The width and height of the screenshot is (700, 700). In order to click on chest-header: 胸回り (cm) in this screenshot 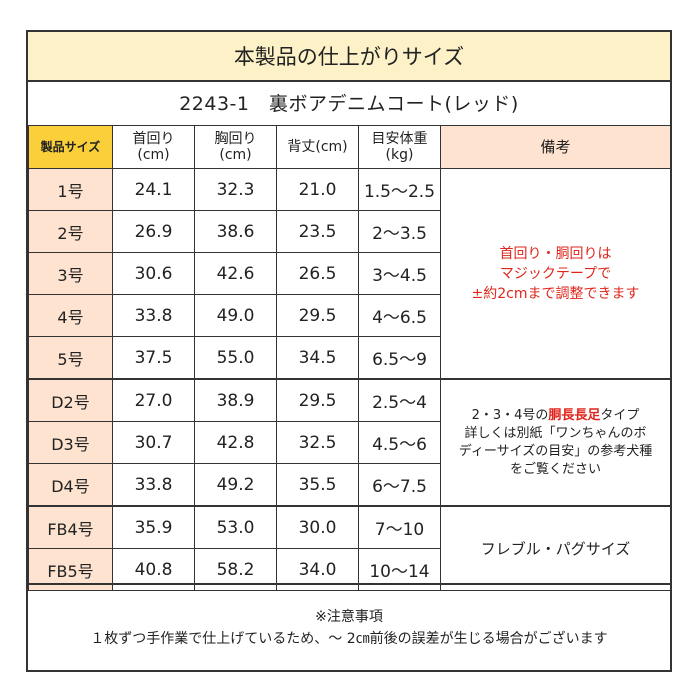, I will do `click(235, 147)`.